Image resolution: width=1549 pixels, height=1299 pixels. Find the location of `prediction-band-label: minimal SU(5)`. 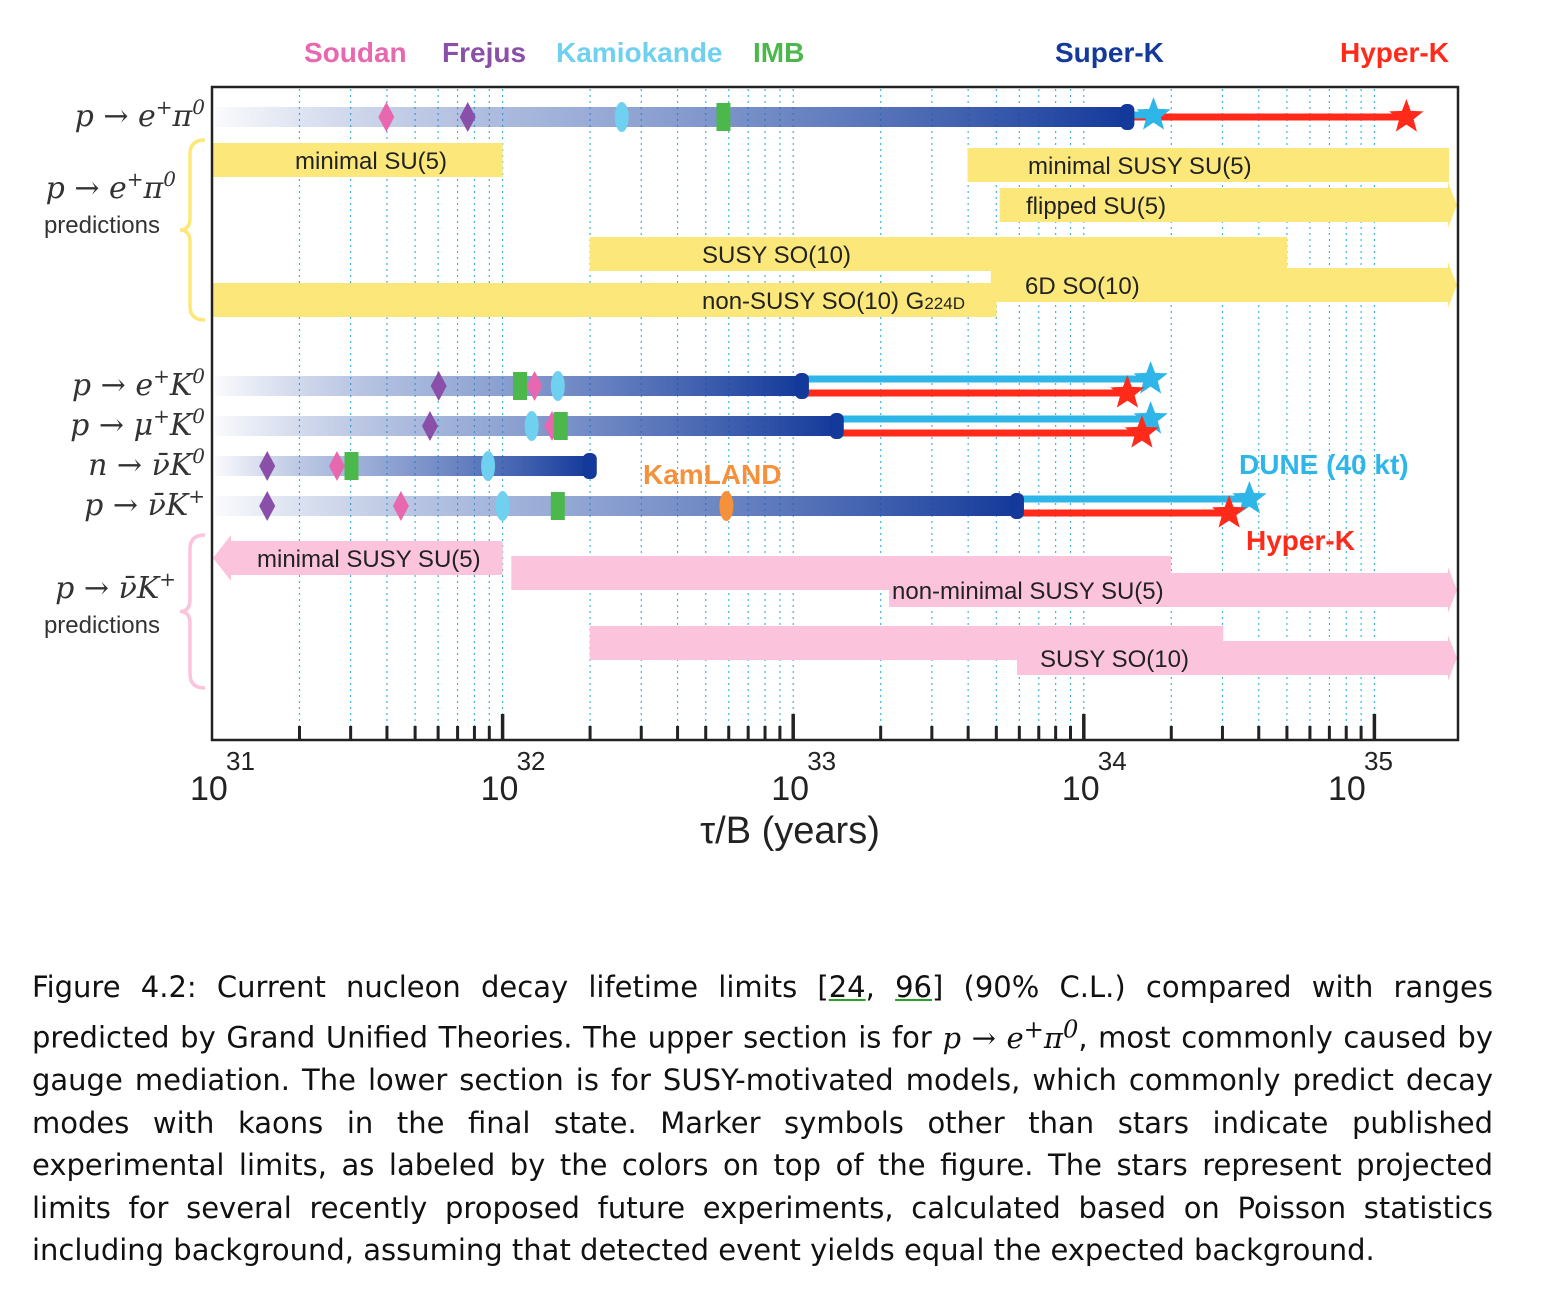

prediction-band-label: minimal SU(5) is located at coordinates (371, 161).